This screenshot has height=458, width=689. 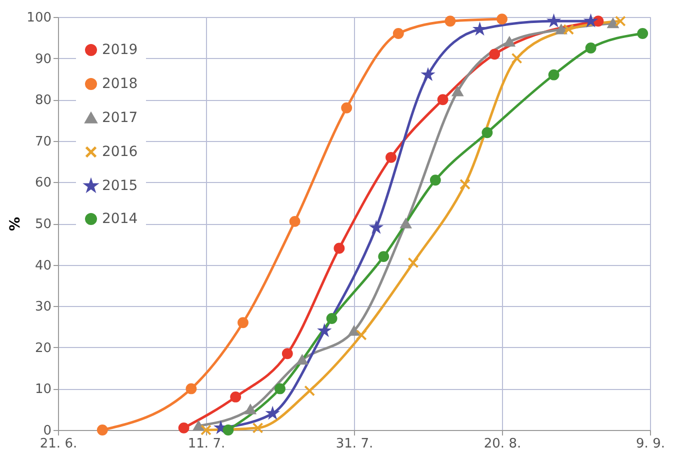 I want to click on x-tick-label: 11. 7., so click(x=207, y=444).